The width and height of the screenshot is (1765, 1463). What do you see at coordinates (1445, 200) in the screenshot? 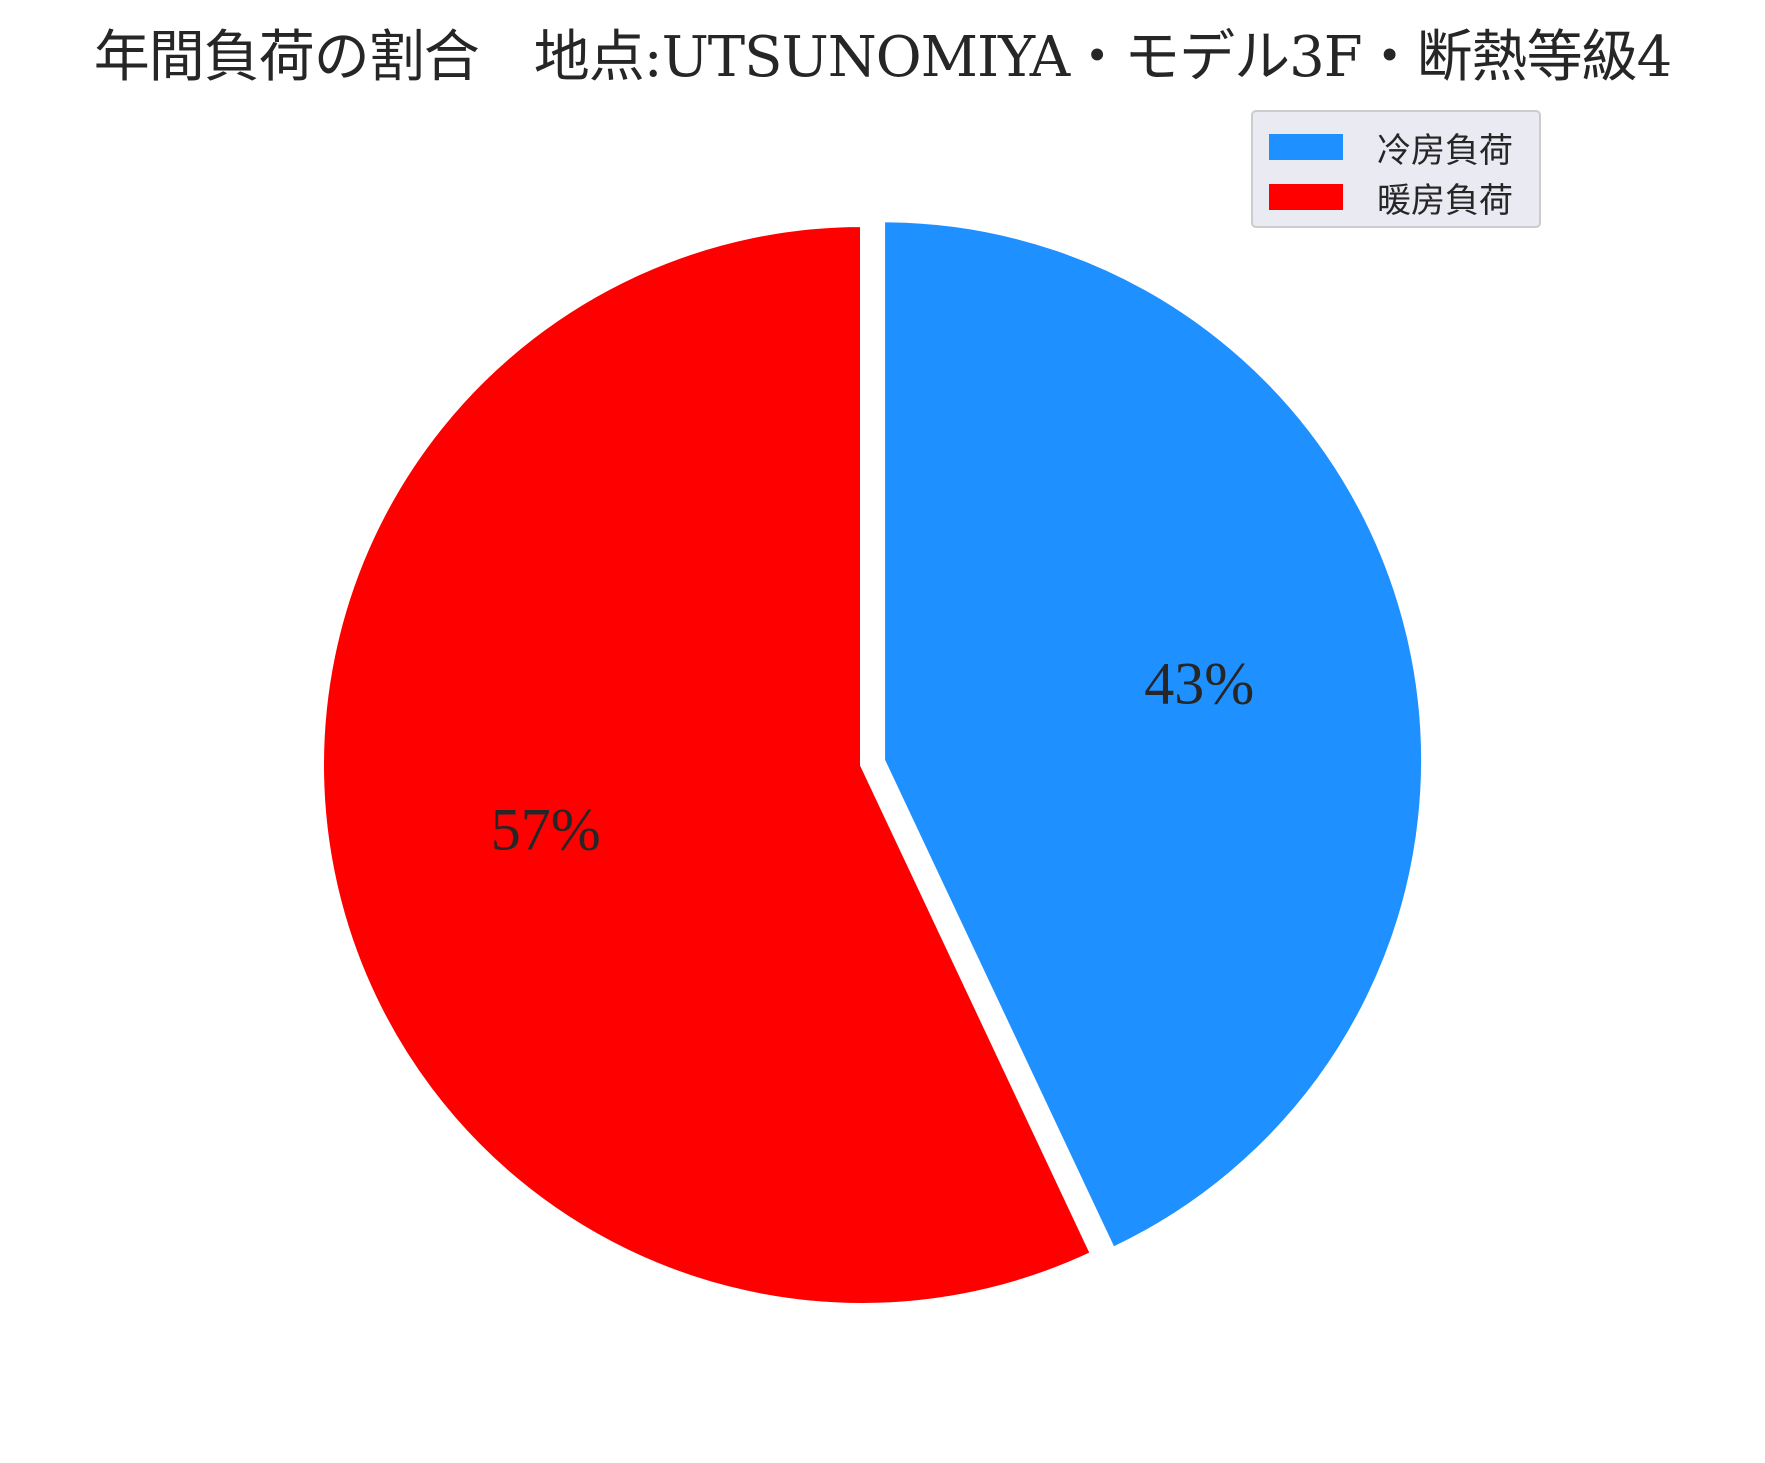
I see `legend-label-heating: 暖房負荷` at bounding box center [1445, 200].